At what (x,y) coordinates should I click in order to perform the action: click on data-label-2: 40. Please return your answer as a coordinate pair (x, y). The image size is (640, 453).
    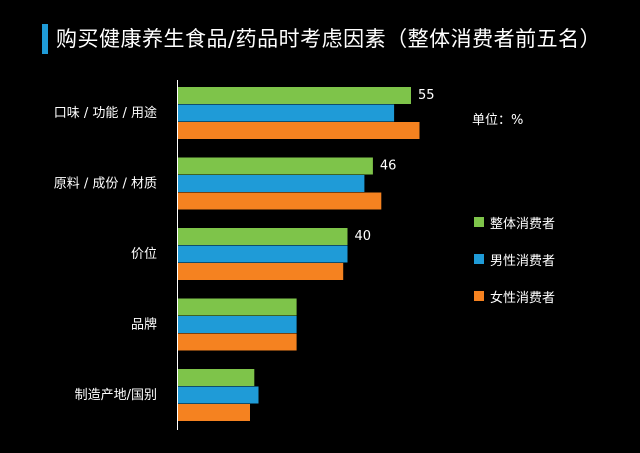
    Looking at the image, I should click on (362, 236).